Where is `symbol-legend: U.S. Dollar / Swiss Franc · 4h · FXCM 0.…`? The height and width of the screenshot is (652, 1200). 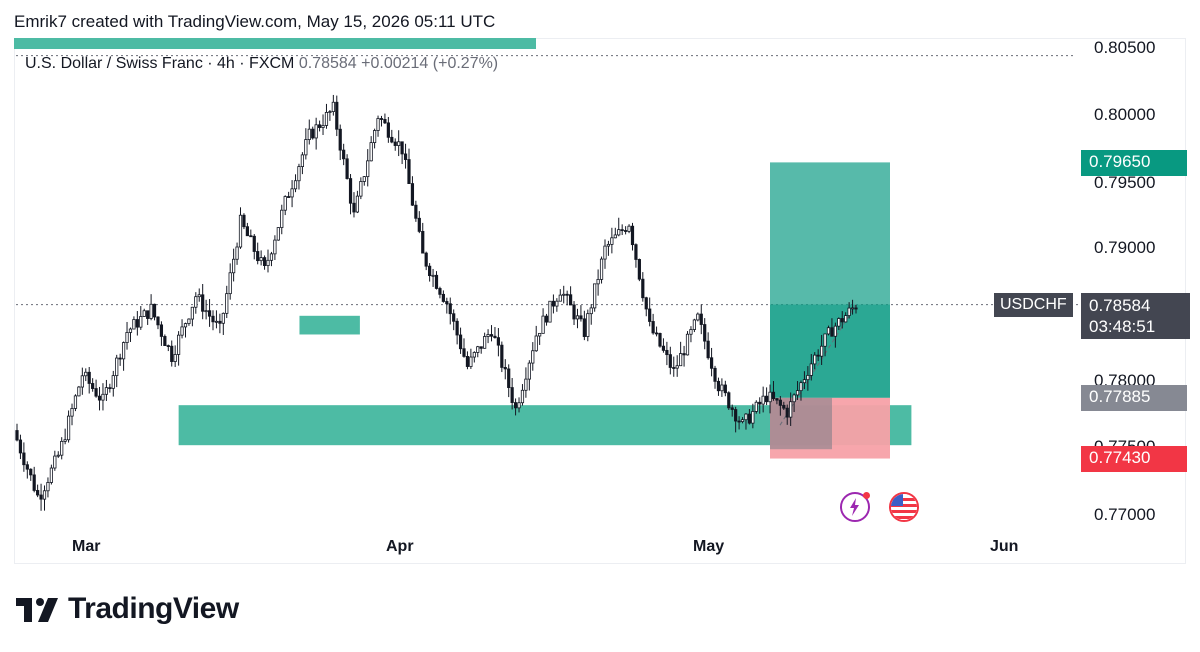 symbol-legend: U.S. Dollar / Swiss Franc · 4h · FXCM 0.… is located at coordinates (261, 64).